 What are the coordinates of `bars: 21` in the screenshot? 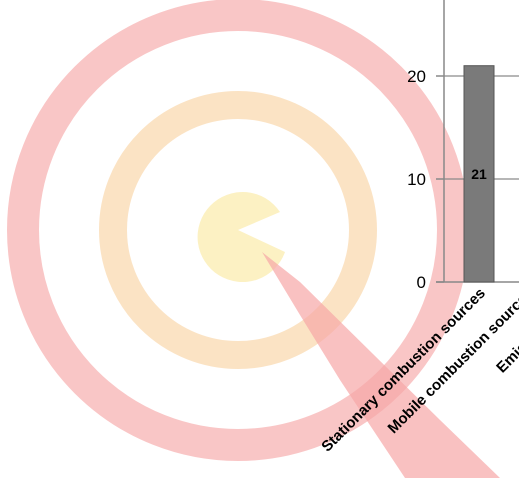 It's located at (479, 174).